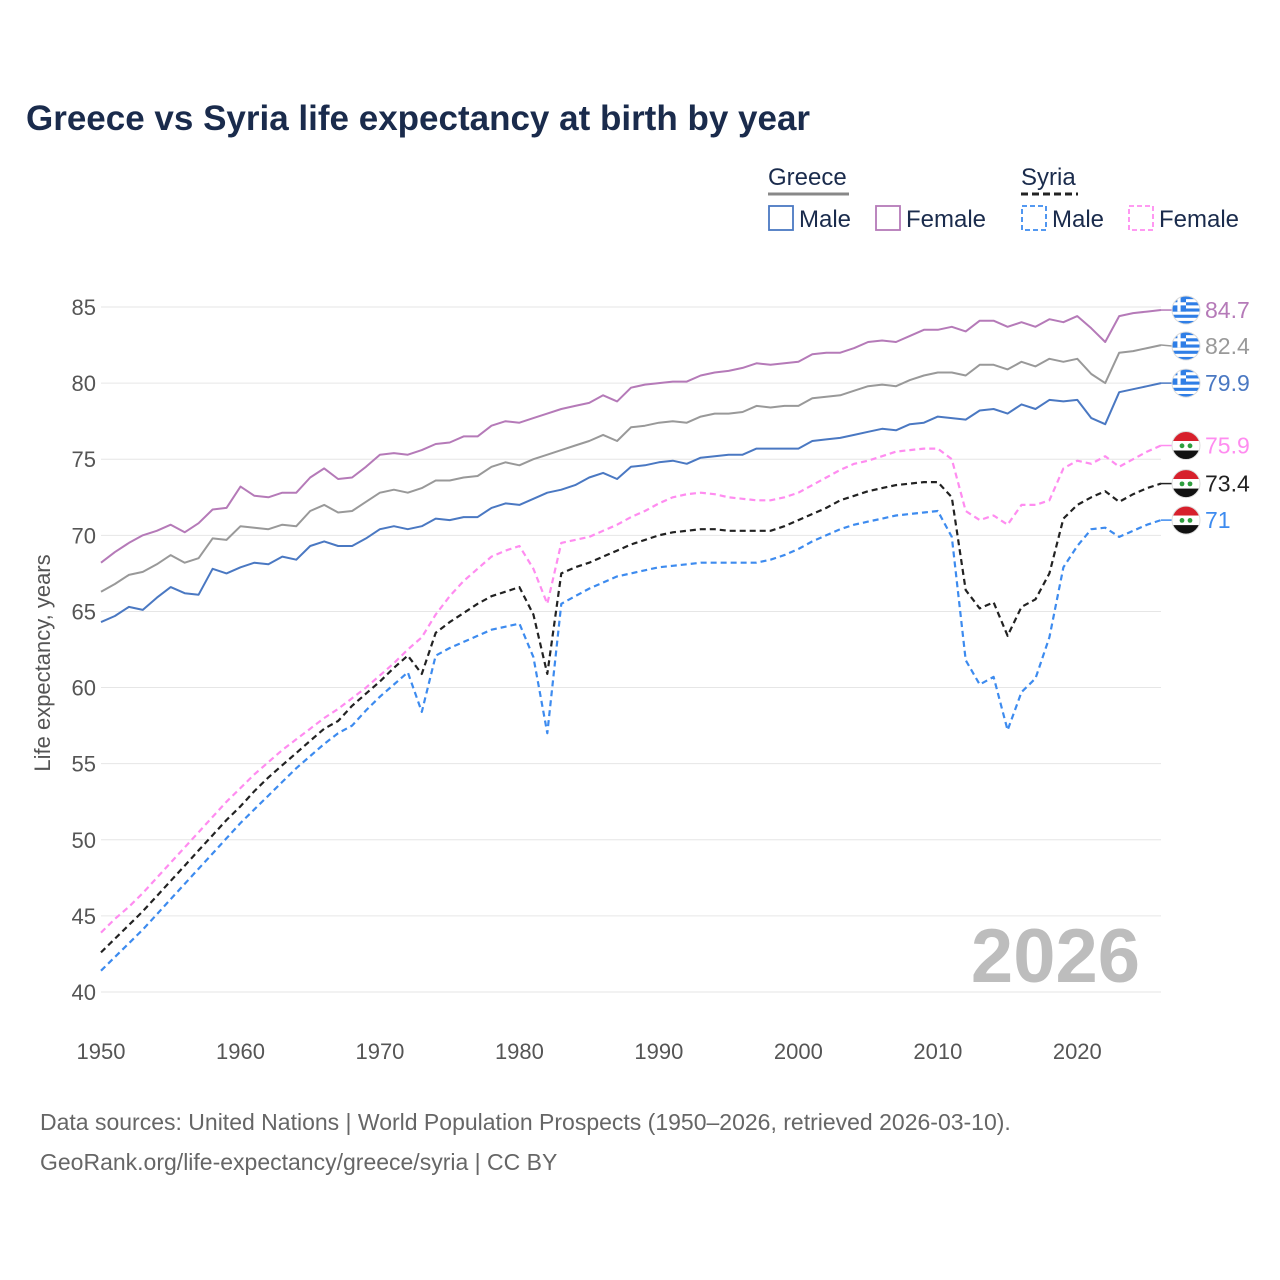  What do you see at coordinates (781, 218) in the screenshot?
I see `legend-swatch-greece-male` at bounding box center [781, 218].